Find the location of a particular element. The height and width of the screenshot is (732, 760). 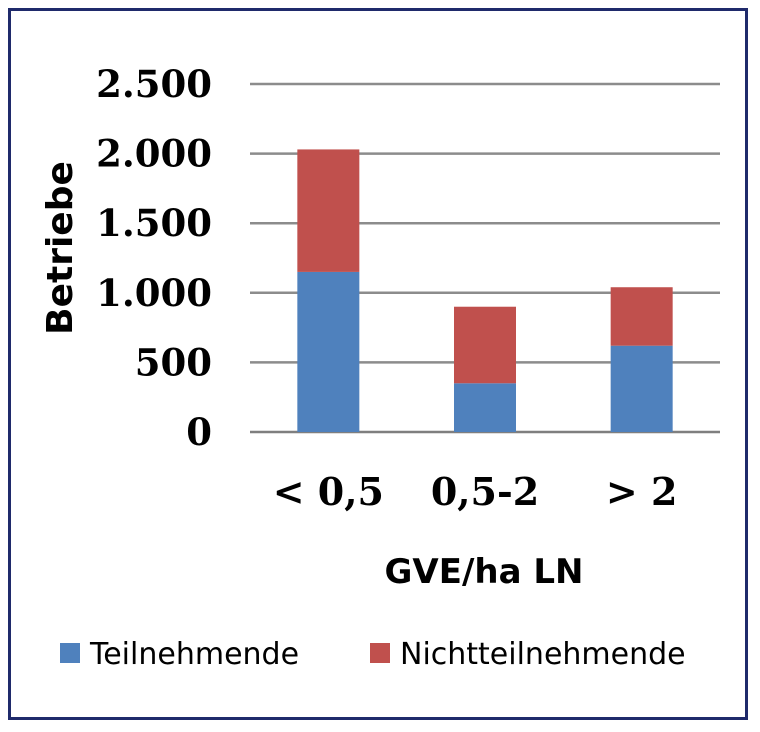

legend-label: Teilnehmende is located at coordinates (194, 654).